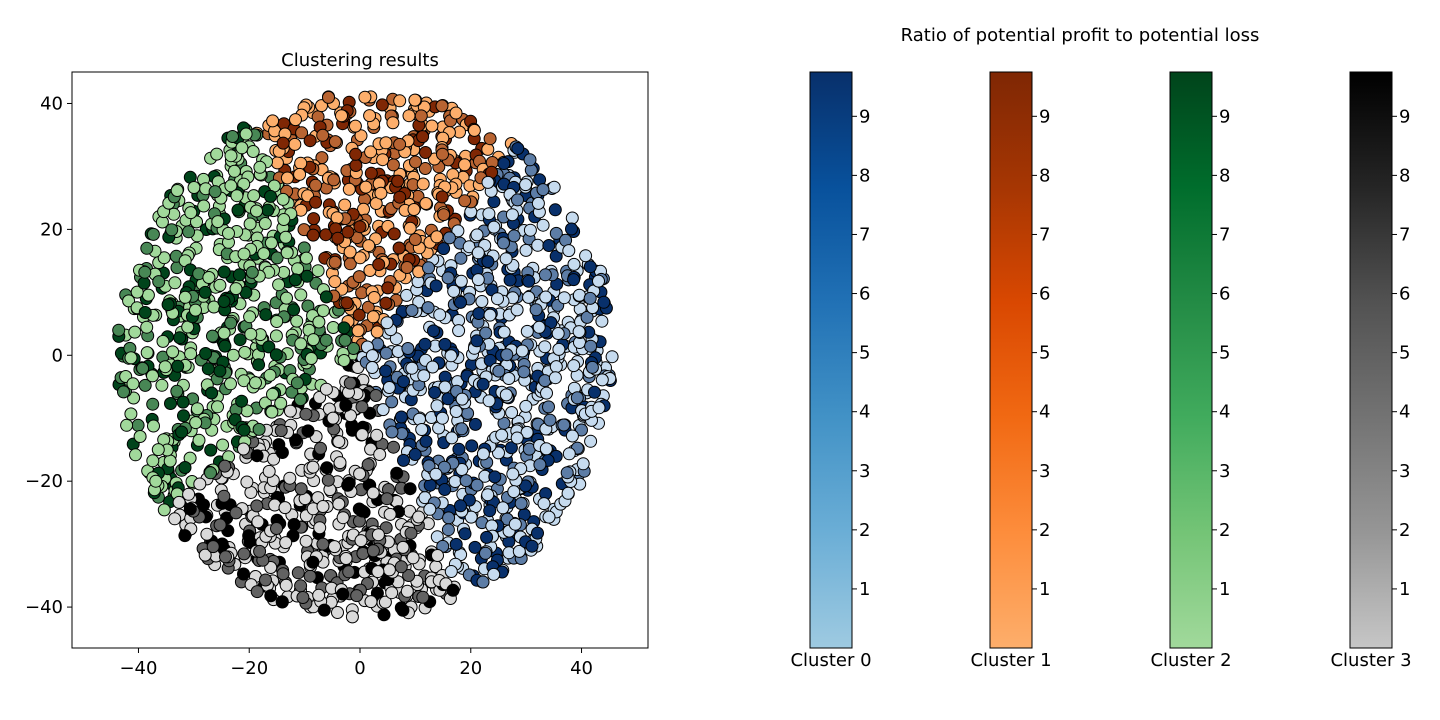 The height and width of the screenshot is (720, 1440). What do you see at coordinates (1370, 660) in the screenshot?
I see `colorbar-label: Cluster 3` at bounding box center [1370, 660].